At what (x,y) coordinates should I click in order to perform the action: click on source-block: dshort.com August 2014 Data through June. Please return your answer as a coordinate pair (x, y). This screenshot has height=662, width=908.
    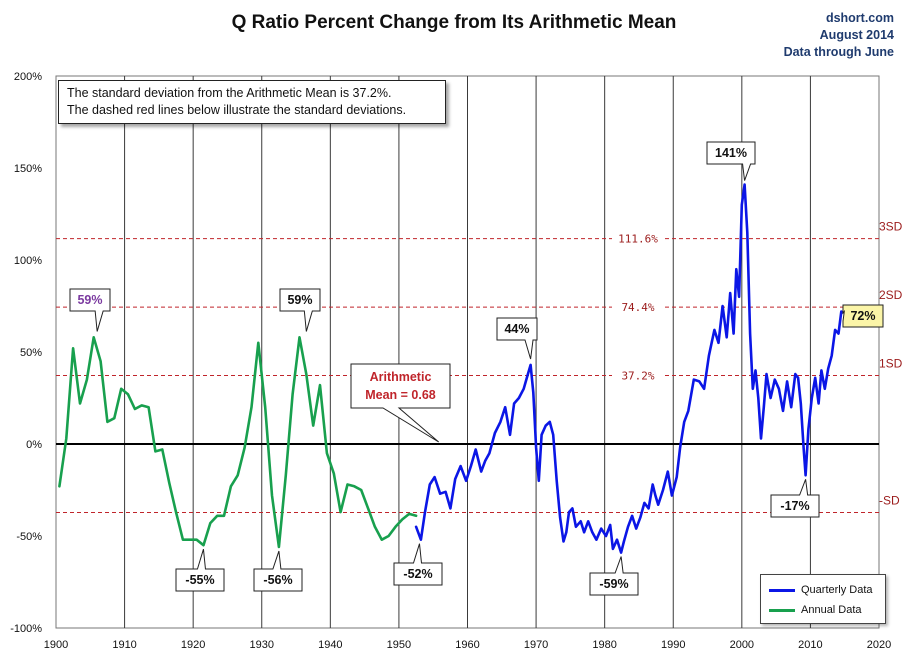
    Looking at the image, I should click on (839, 35).